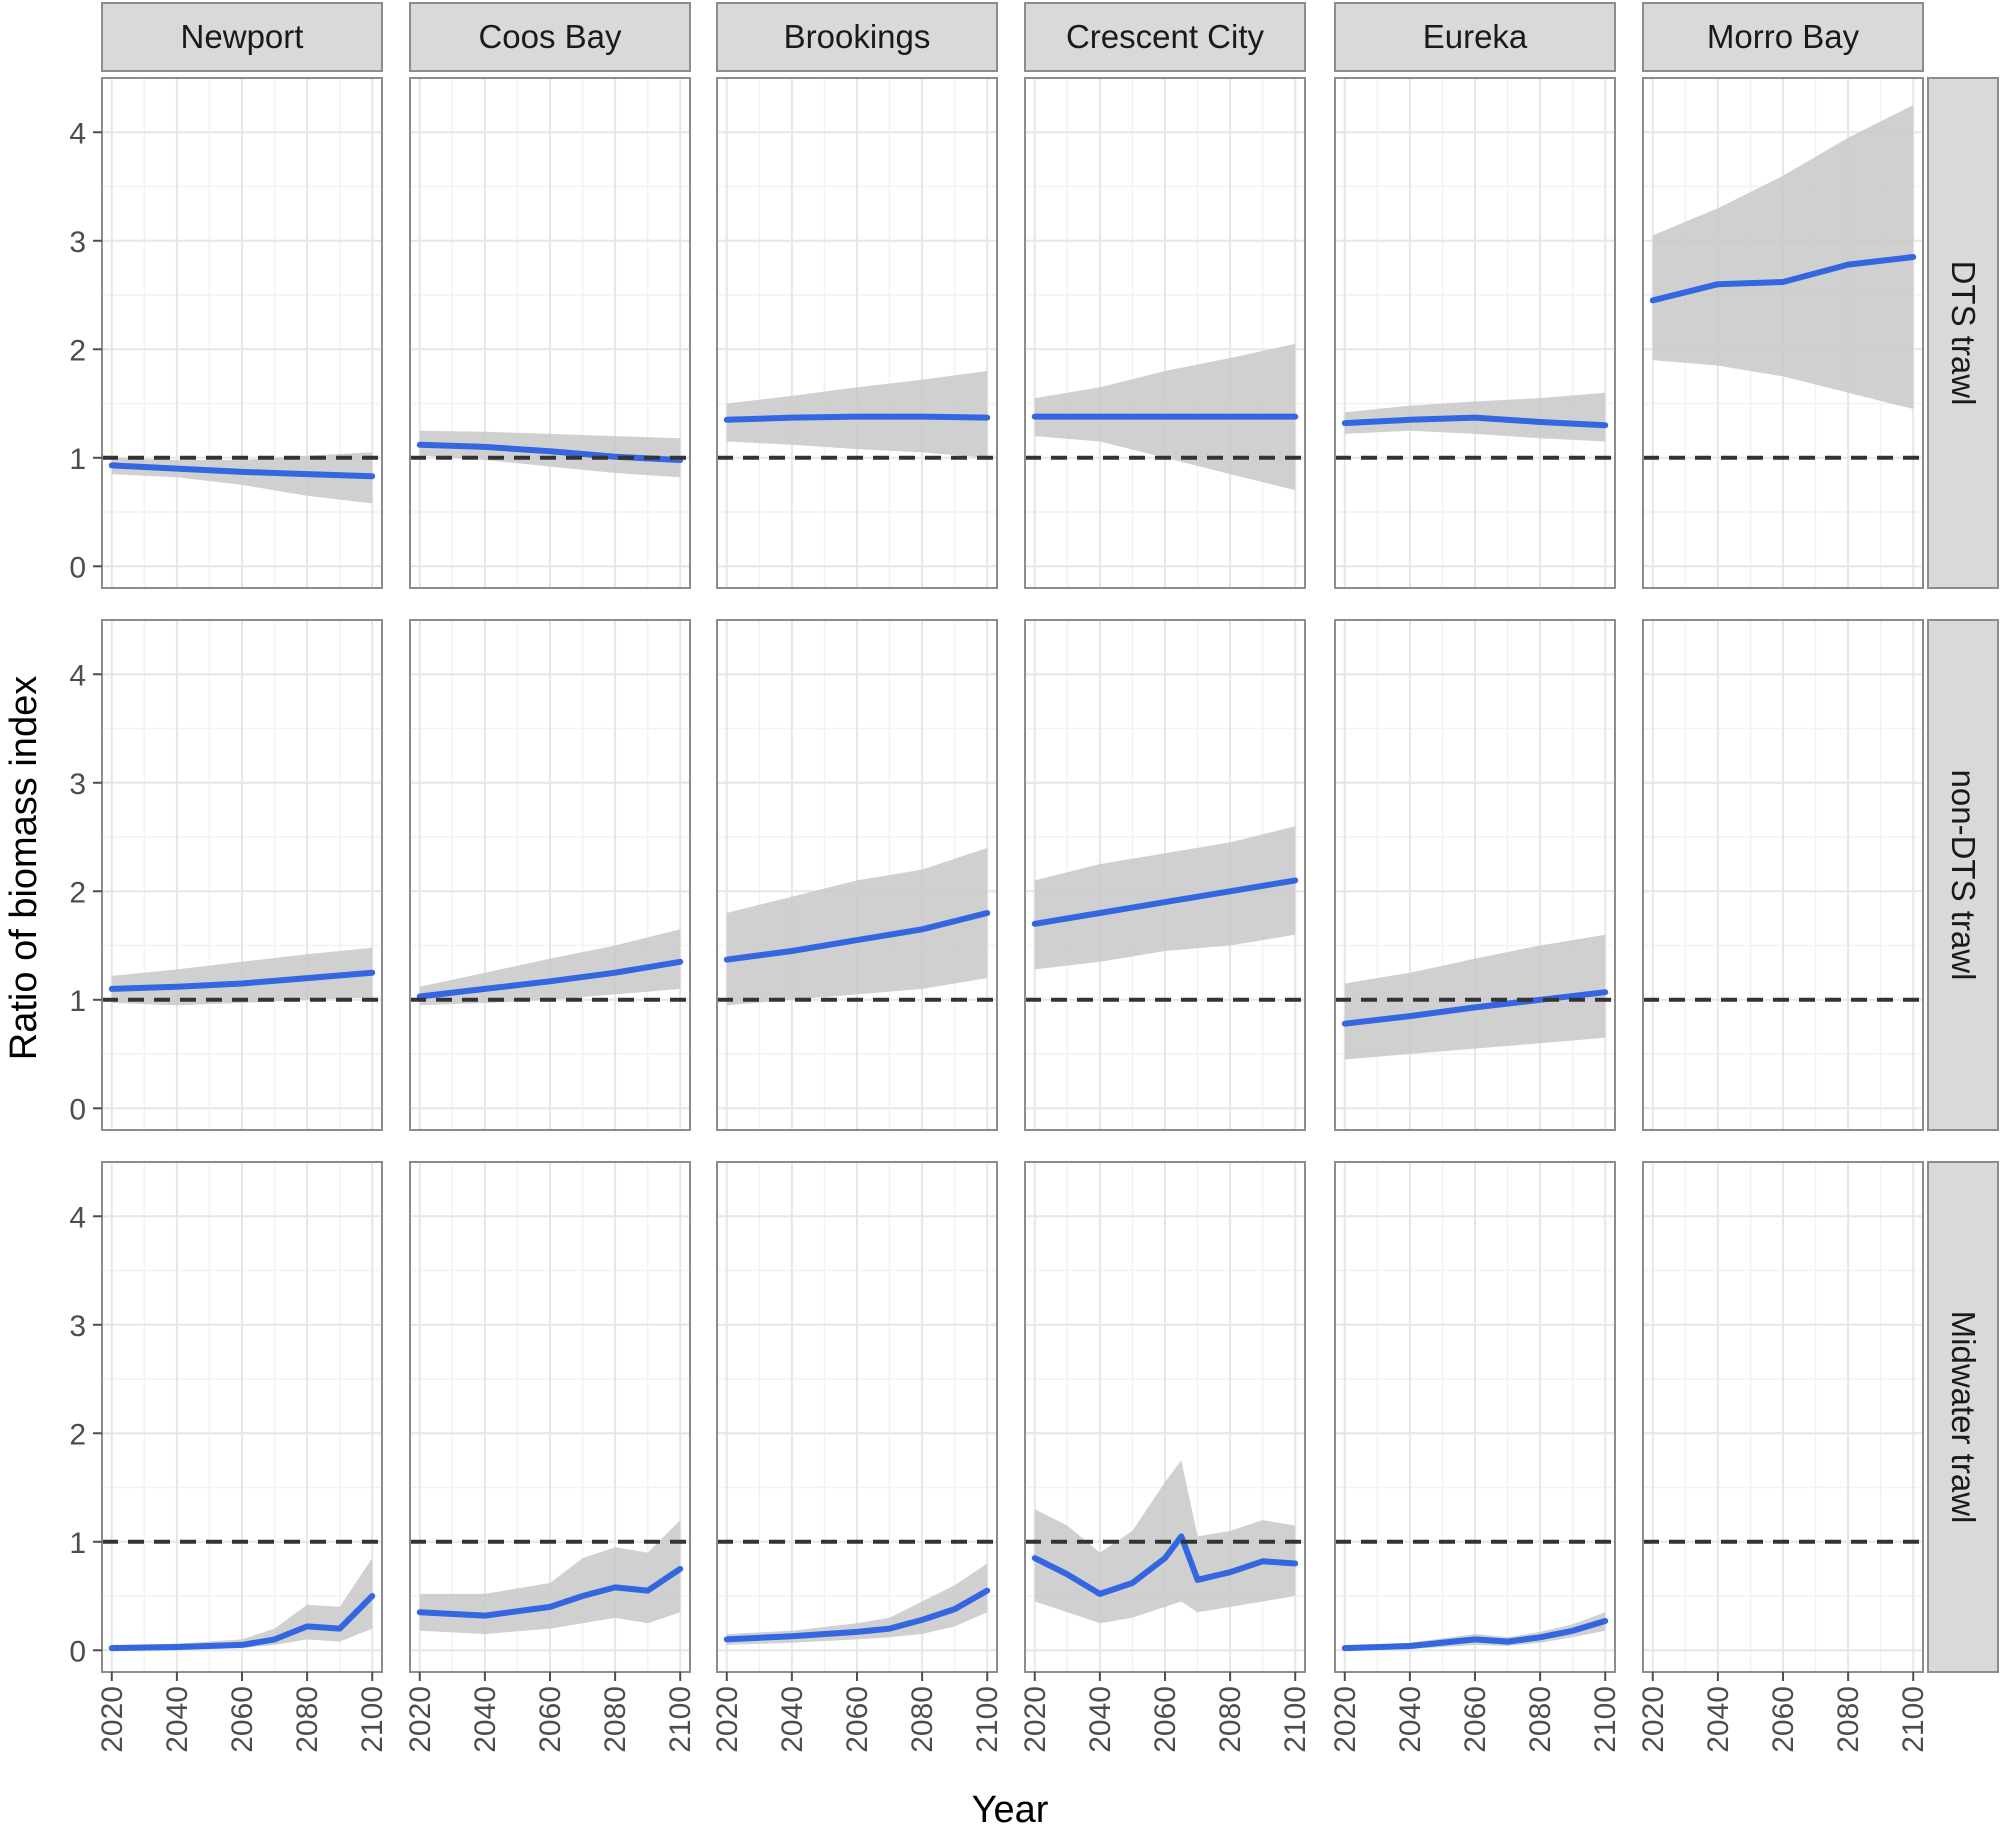  I want to click on strip-morro-bay, so click(1783, 37).